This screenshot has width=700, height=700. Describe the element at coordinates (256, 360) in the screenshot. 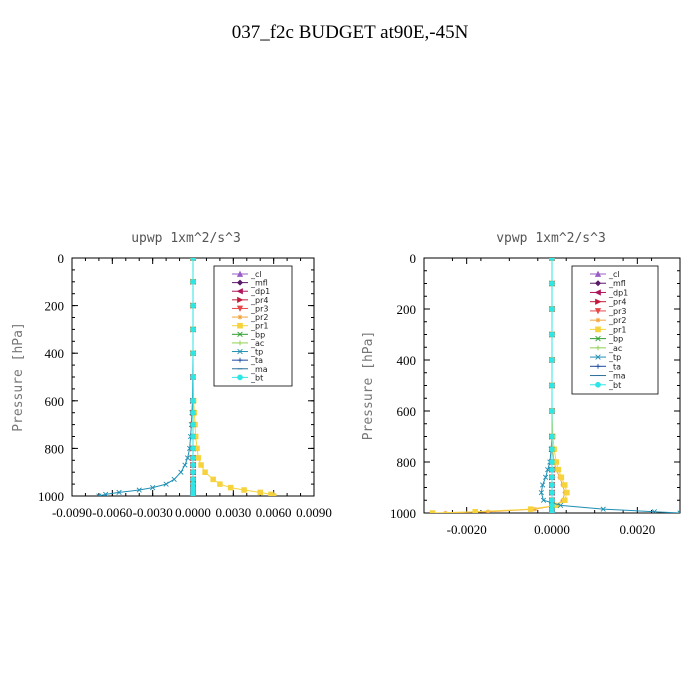

I see `legend-label: _ta` at that location.